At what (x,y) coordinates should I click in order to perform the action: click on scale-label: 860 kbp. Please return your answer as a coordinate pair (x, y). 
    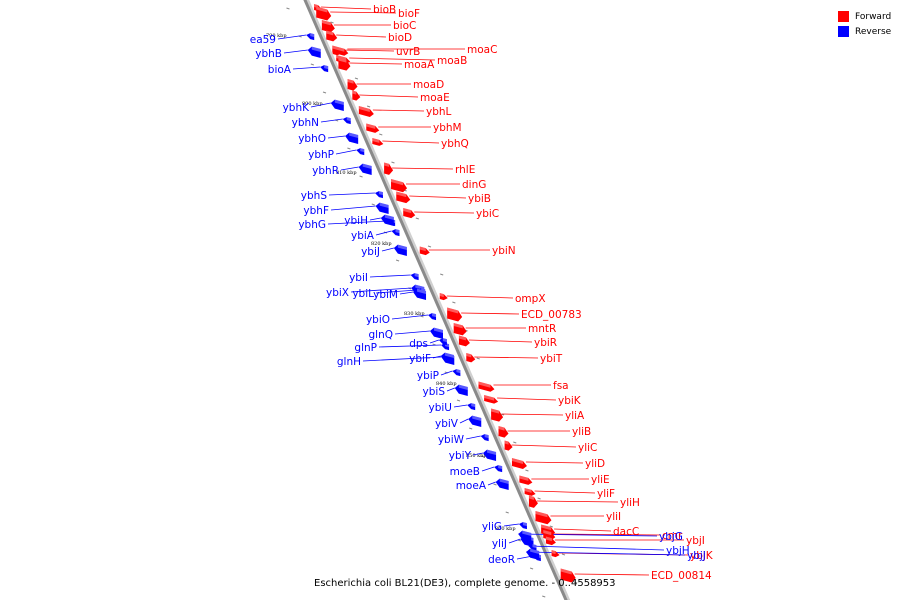
    Looking at the image, I should click on (505, 529).